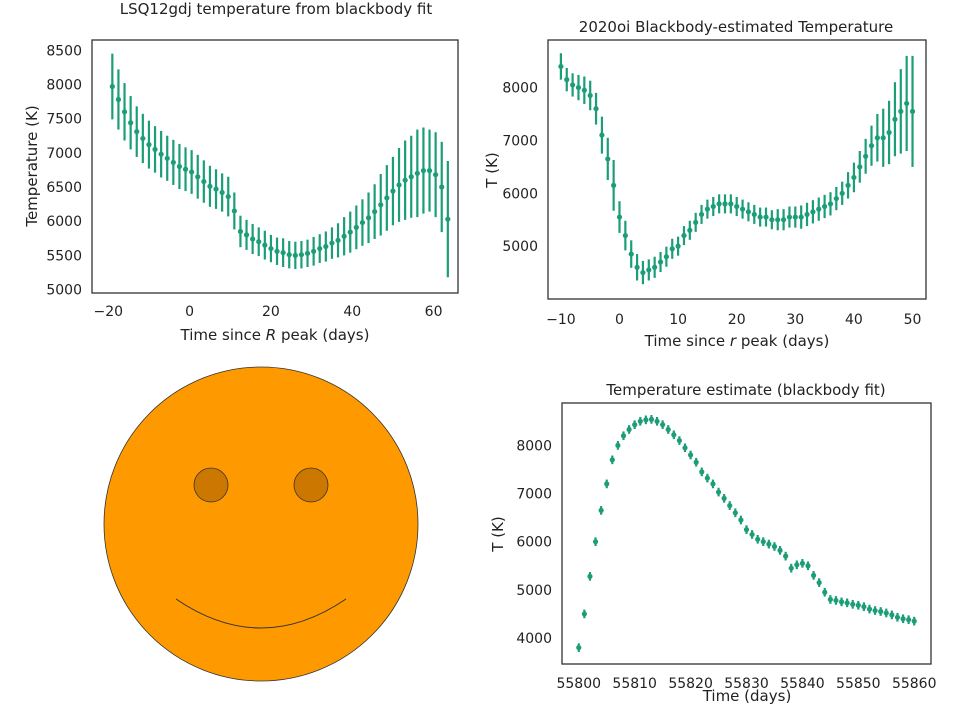 This screenshot has height=720, width=960. I want to click on x-tick-label: 40, so click(352, 312).